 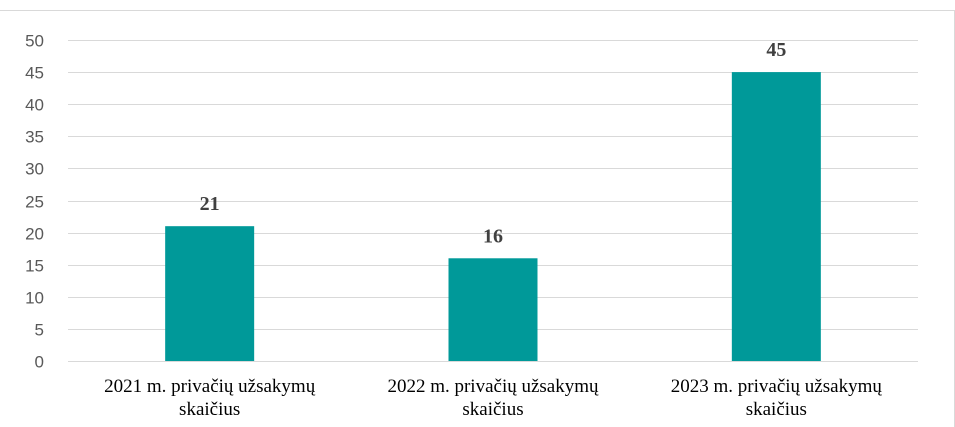 What do you see at coordinates (34, 41) in the screenshot?
I see `y-tick-label: 50` at bounding box center [34, 41].